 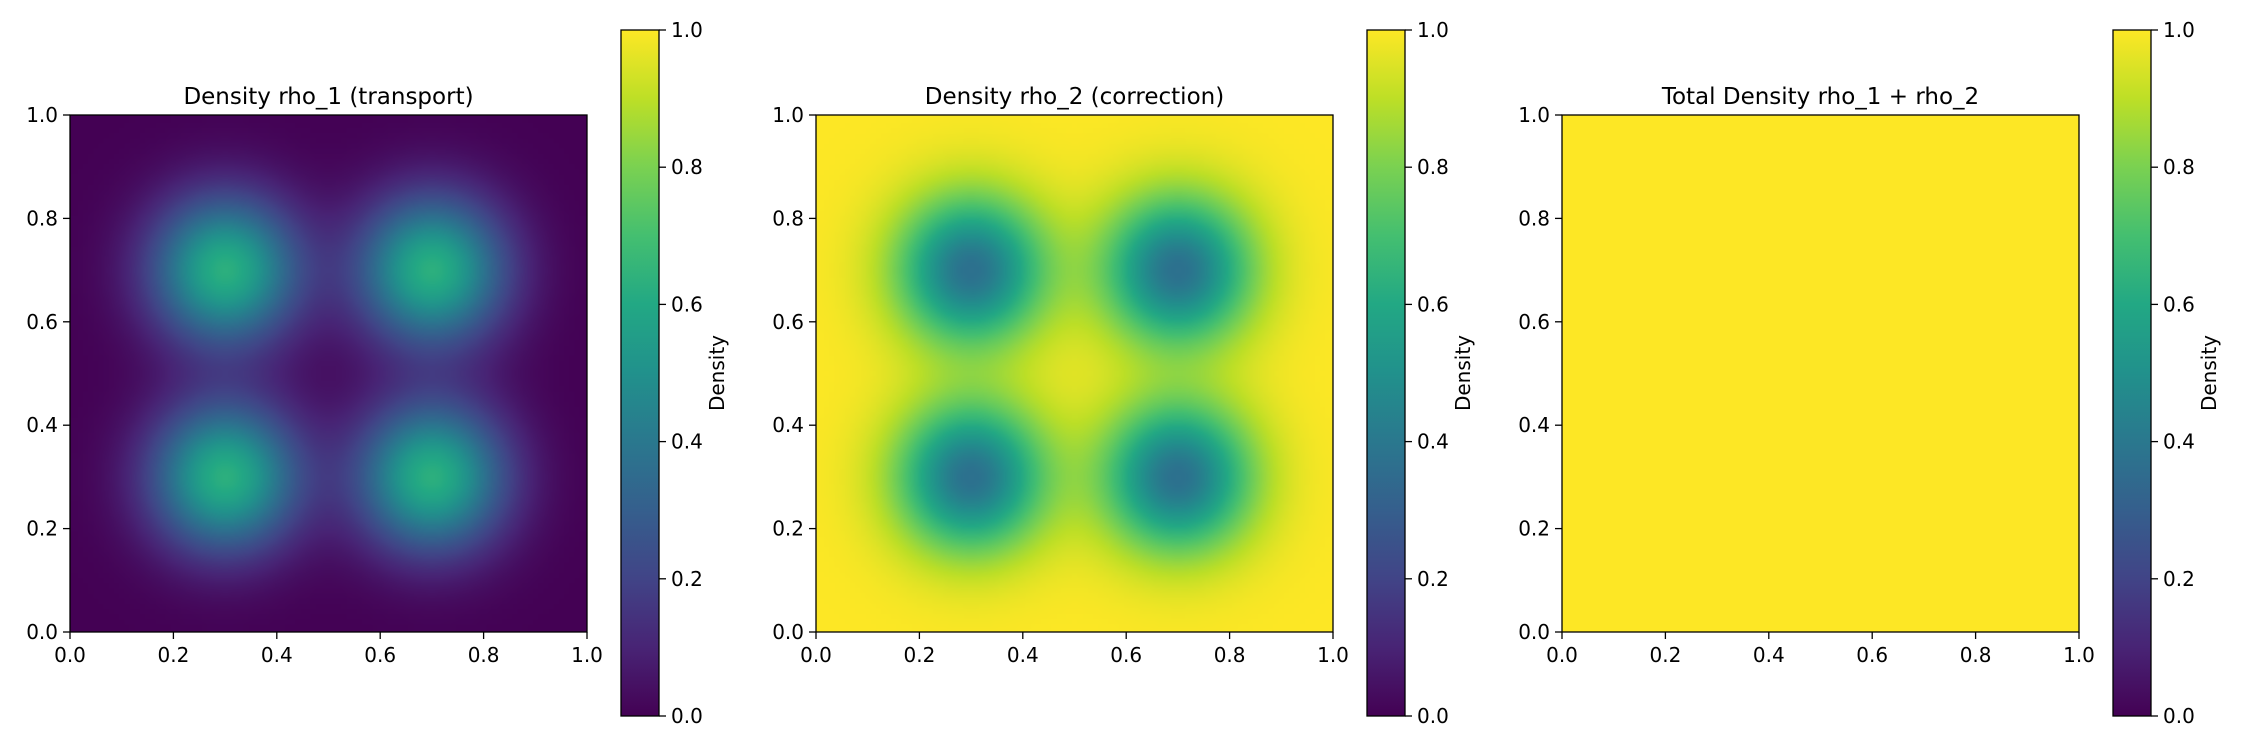 What do you see at coordinates (1820, 97) in the screenshot?
I see `chart-title: Total Density rho_1 + rho_2` at bounding box center [1820, 97].